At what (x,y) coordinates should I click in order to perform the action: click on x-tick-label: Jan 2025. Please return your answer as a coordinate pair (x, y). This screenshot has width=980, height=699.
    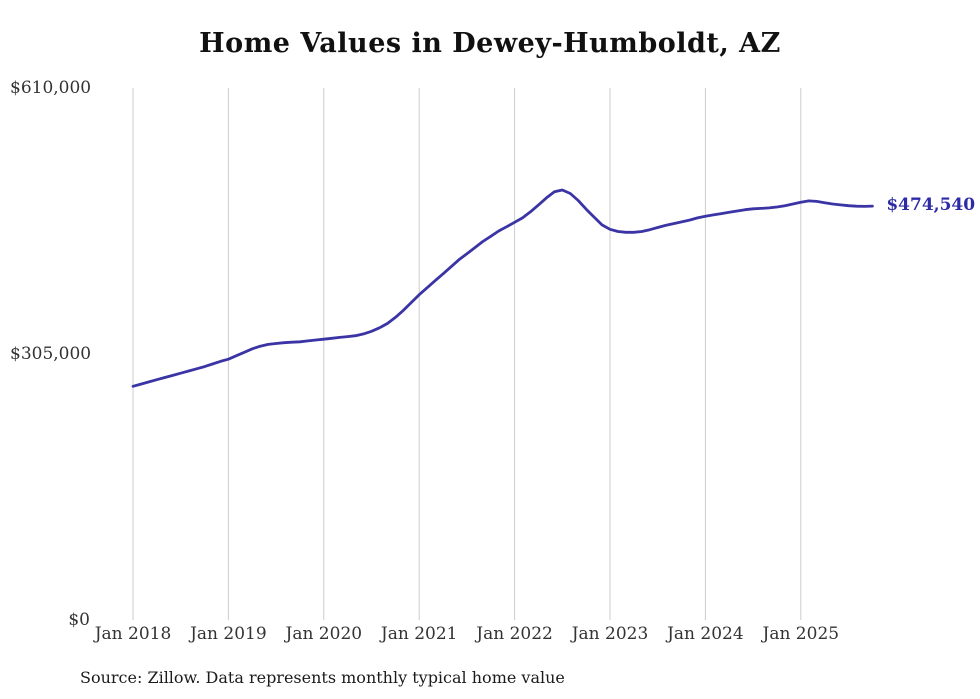
    Looking at the image, I should click on (801, 634).